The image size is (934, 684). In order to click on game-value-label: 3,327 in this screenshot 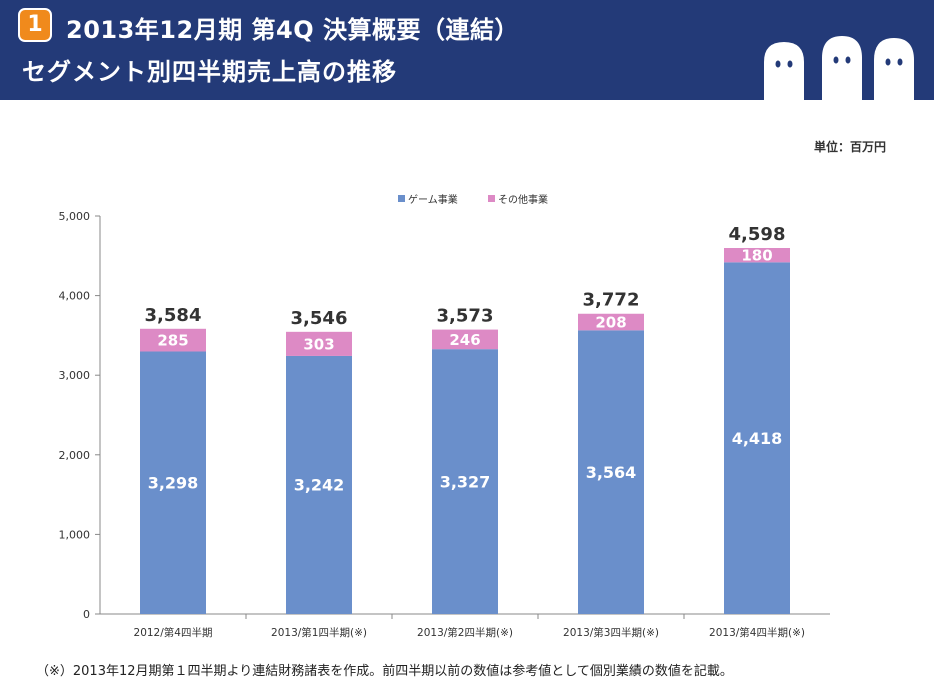, I will do `click(465, 481)`.